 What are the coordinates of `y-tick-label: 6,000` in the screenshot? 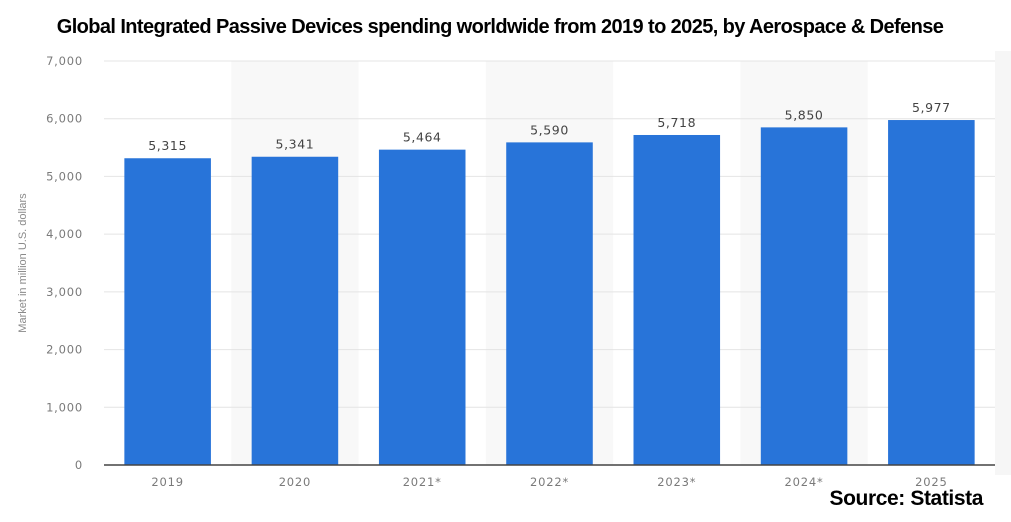 It's located at (64, 119).